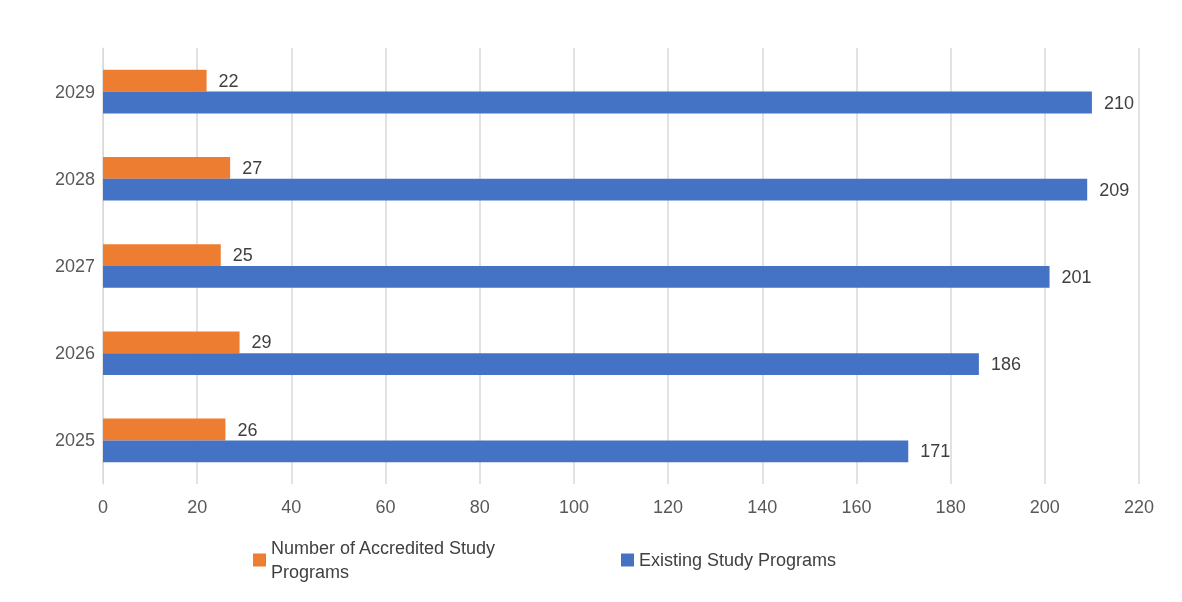  Describe the element at coordinates (74, 266) in the screenshot. I see `y-tick-label: 2027` at that location.